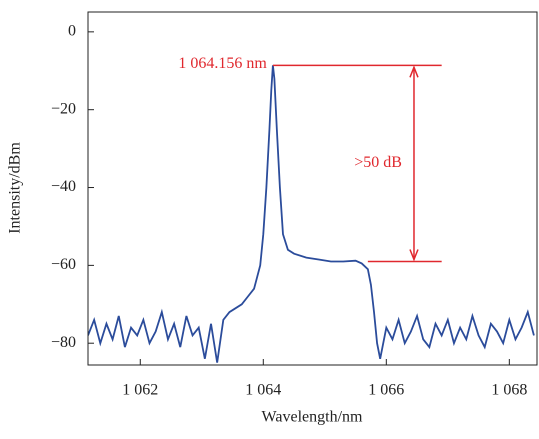 Image resolution: width=539 pixels, height=439 pixels. I want to click on y-tick-label: −20, so click(63, 108).